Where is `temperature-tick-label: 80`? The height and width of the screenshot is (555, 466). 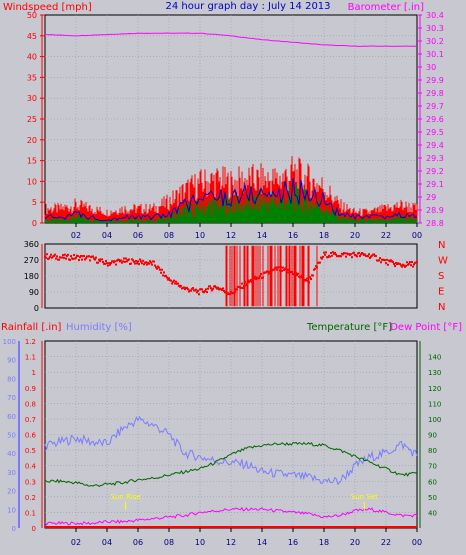
temperature-tick-label: 80 is located at coordinates (432, 451).